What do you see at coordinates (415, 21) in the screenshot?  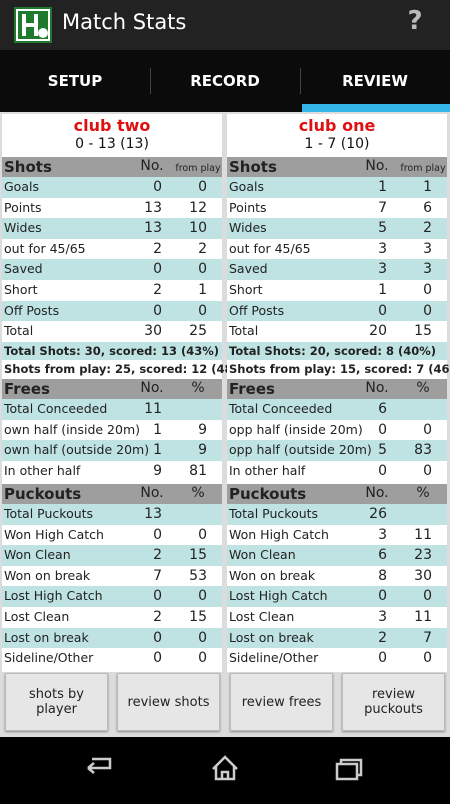 I see `help-button: ?` at bounding box center [415, 21].